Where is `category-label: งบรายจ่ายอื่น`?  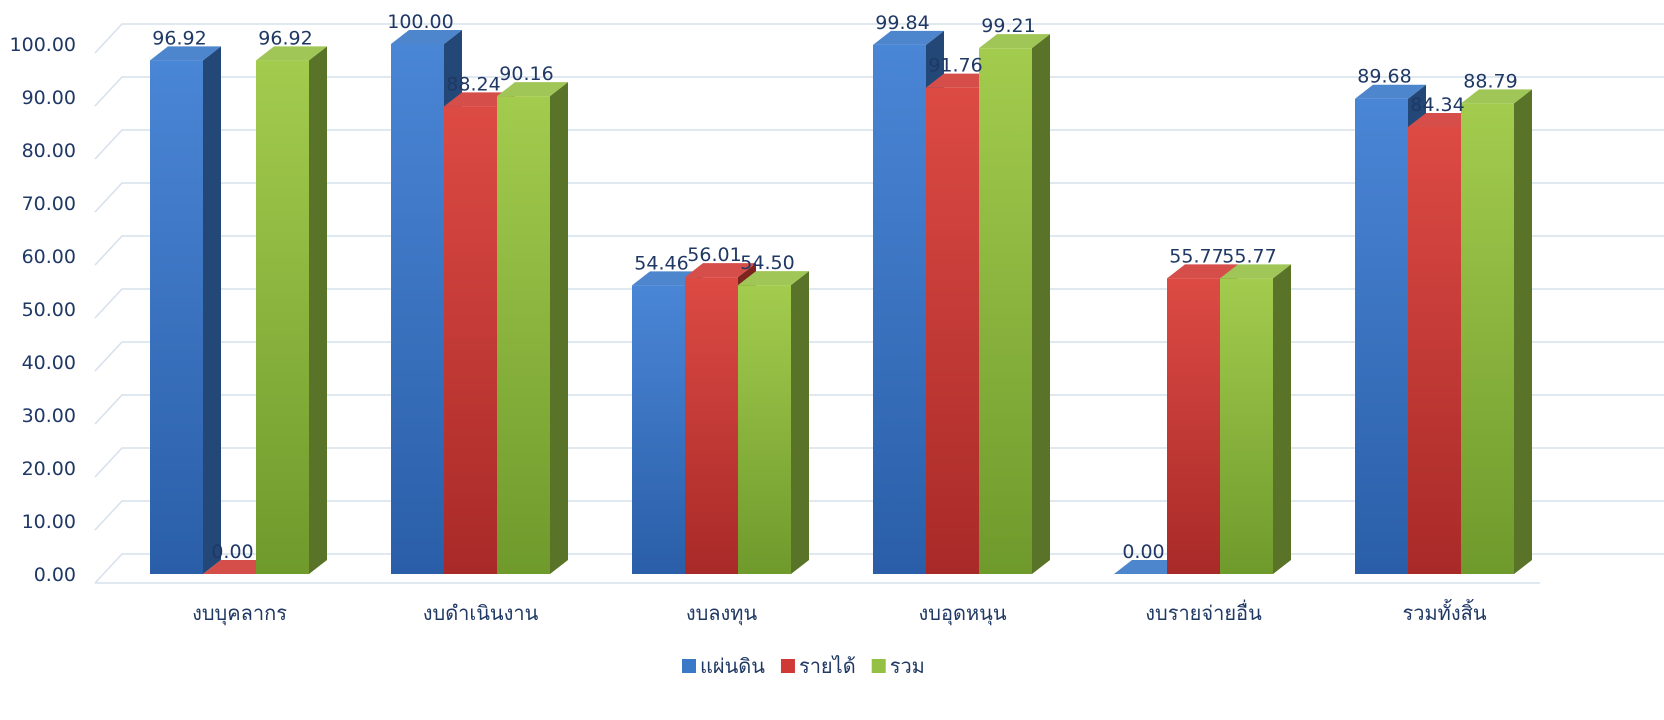
category-label: งบรายจ่ายอื่น is located at coordinates (1203, 612).